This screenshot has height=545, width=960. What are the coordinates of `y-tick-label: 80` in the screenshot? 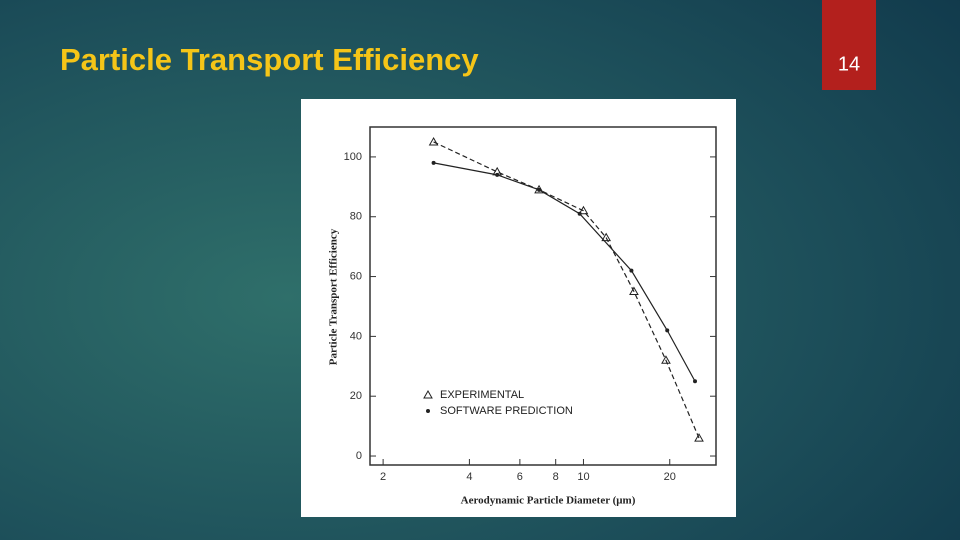 It's located at (356, 217).